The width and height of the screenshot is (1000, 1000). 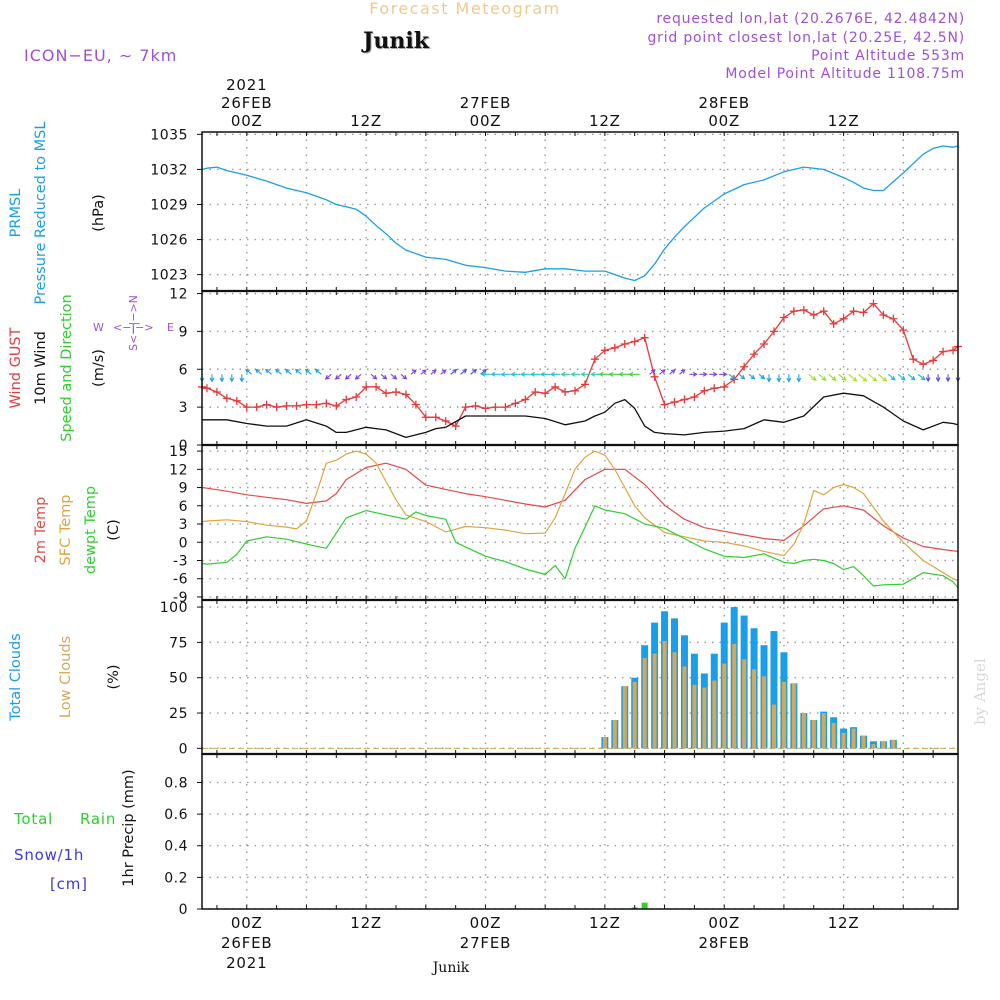 I want to click on y-tick-label: 12, so click(x=178, y=295).